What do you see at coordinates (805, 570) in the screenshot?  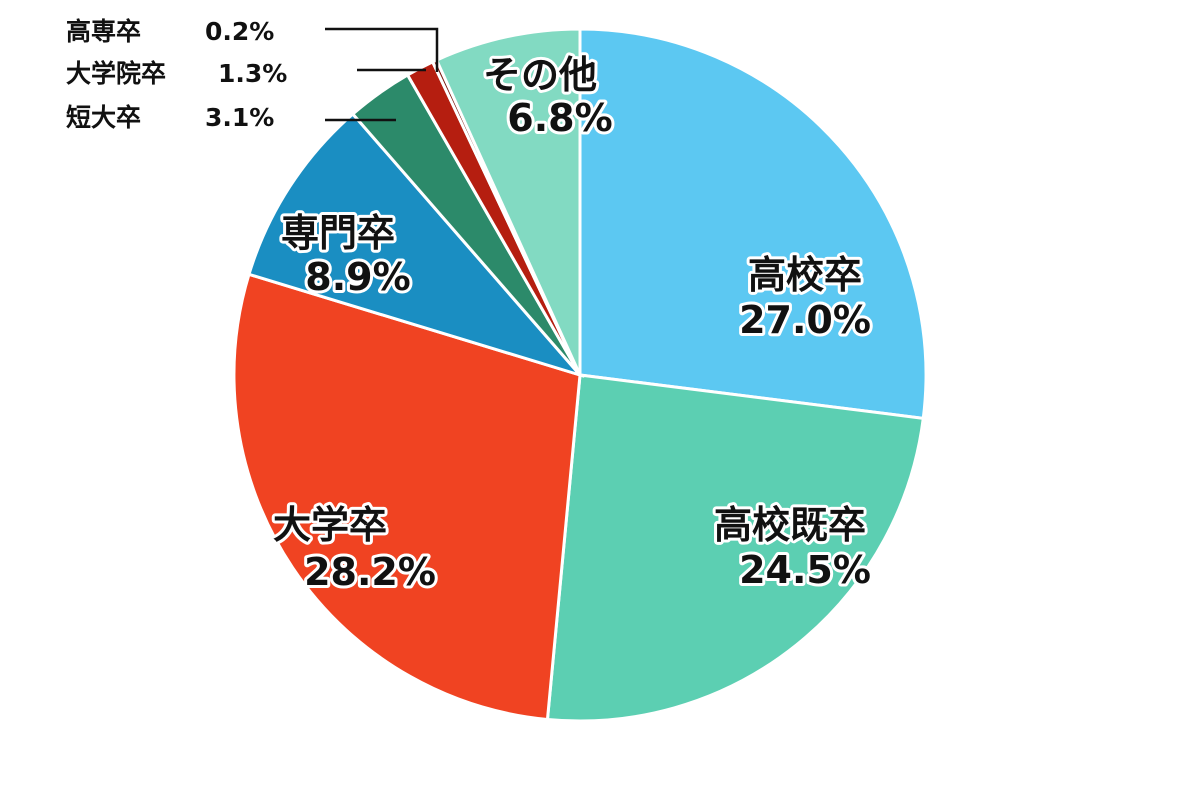 I see `slice-value-label: 24.5%` at bounding box center [805, 570].